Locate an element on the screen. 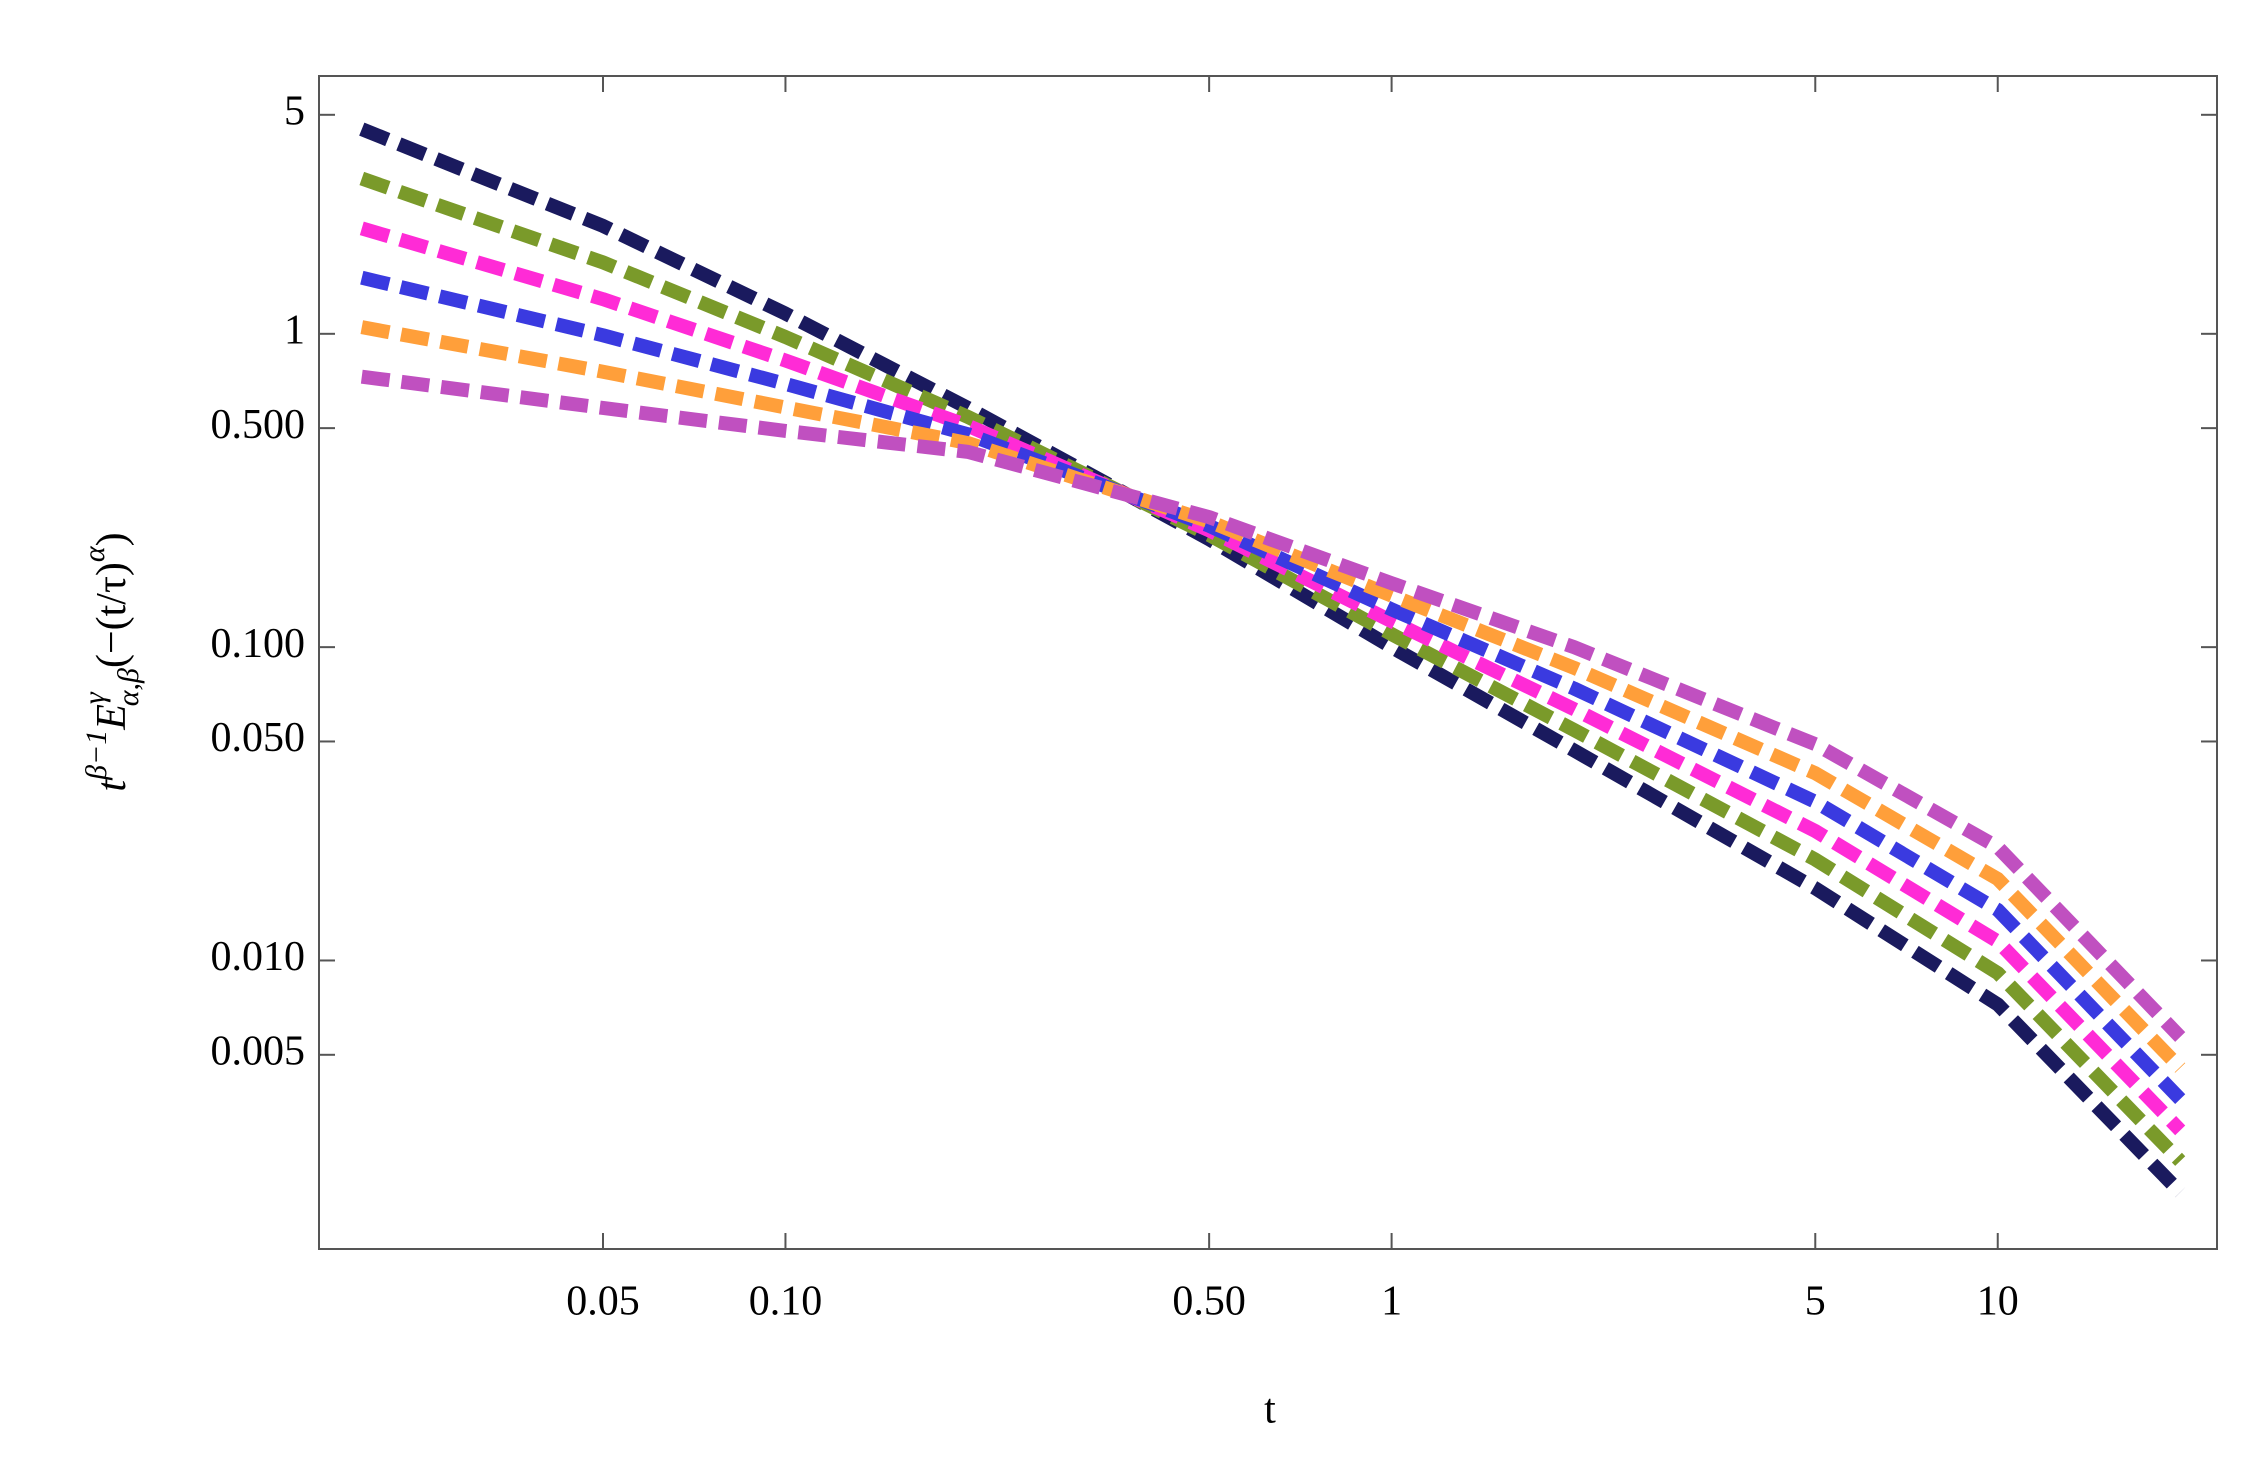 The height and width of the screenshot is (1467, 2265). y-label-part: t is located at coordinates (112, 785).